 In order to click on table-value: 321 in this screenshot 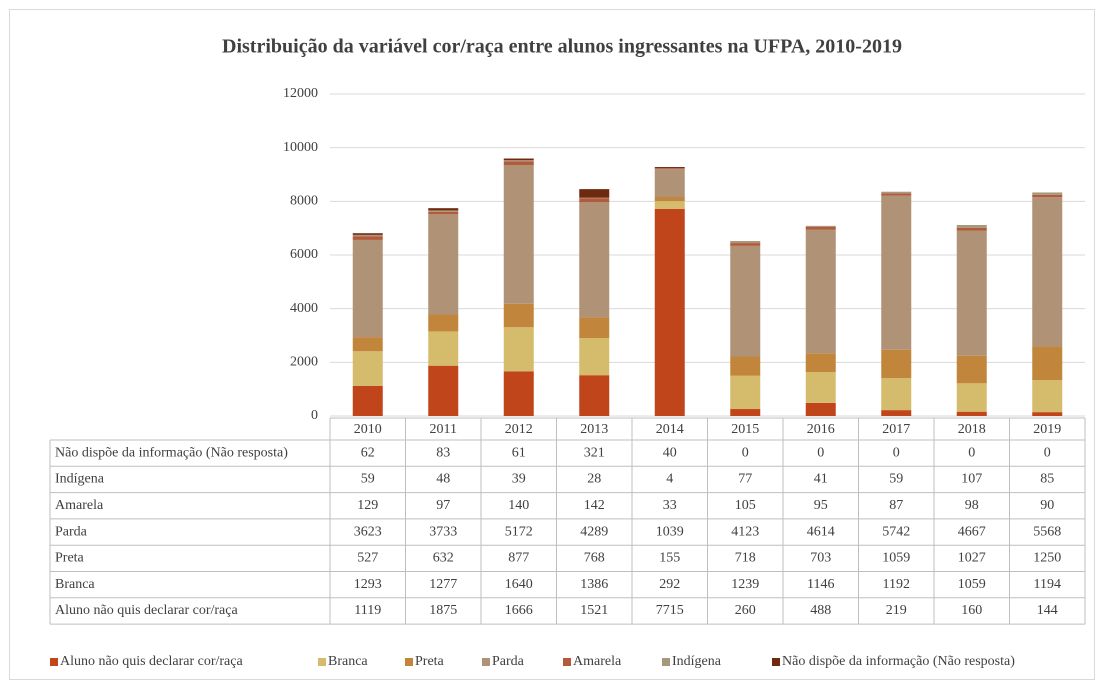, I will do `click(594, 452)`.